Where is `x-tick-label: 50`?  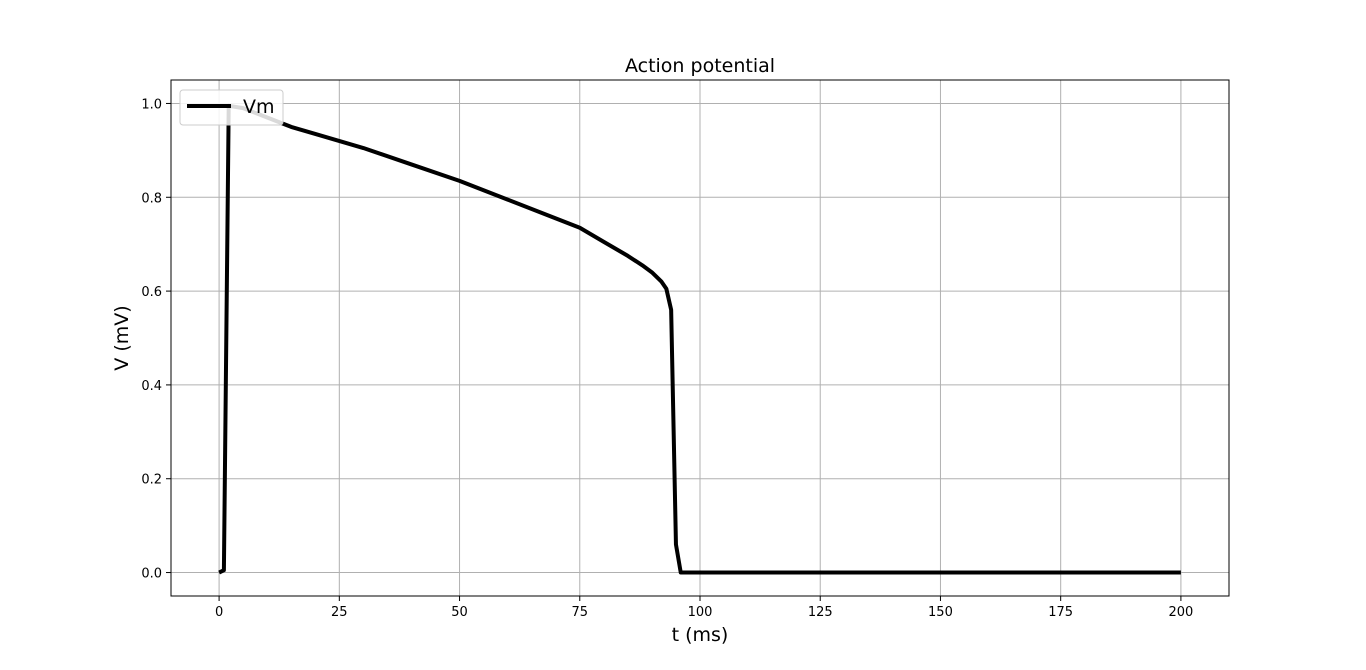 x-tick-label: 50 is located at coordinates (459, 612).